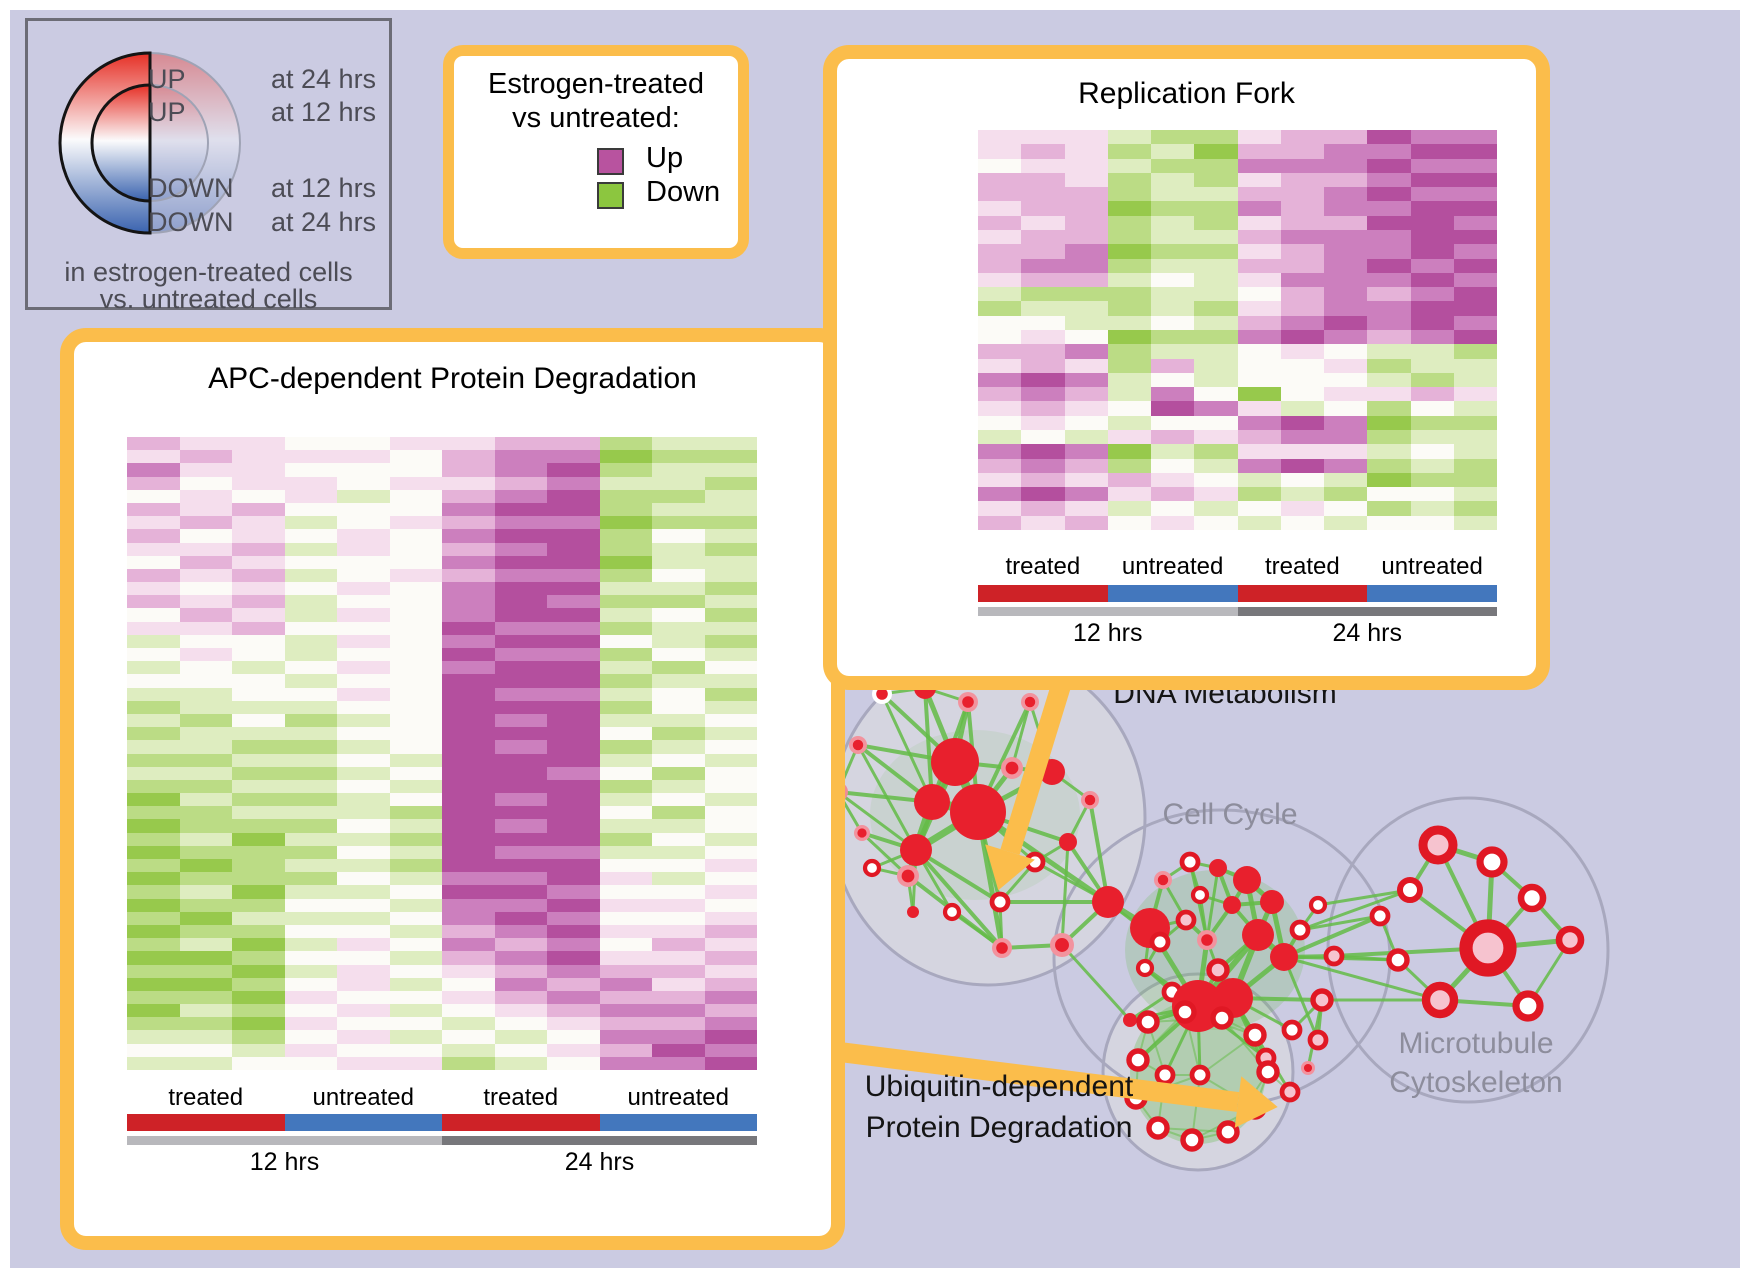 This screenshot has height=1279, width=1750. Describe the element at coordinates (1186, 920) in the screenshot. I see `network-node-c10` at that location.